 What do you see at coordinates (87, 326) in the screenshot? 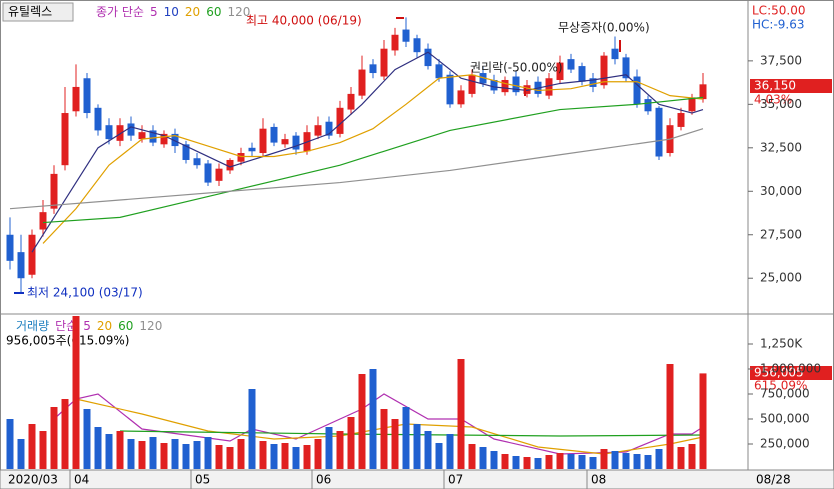
I see `legend-item: 5` at bounding box center [87, 326].